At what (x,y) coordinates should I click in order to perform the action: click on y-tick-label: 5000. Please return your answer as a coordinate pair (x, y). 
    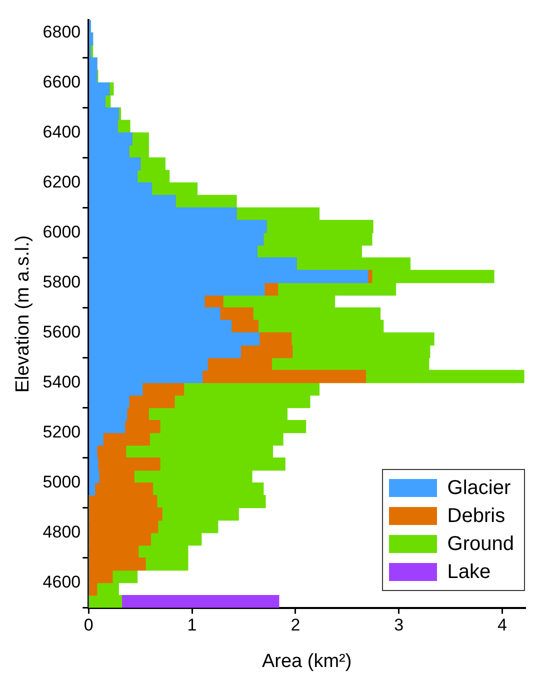
    Looking at the image, I should click on (61, 482).